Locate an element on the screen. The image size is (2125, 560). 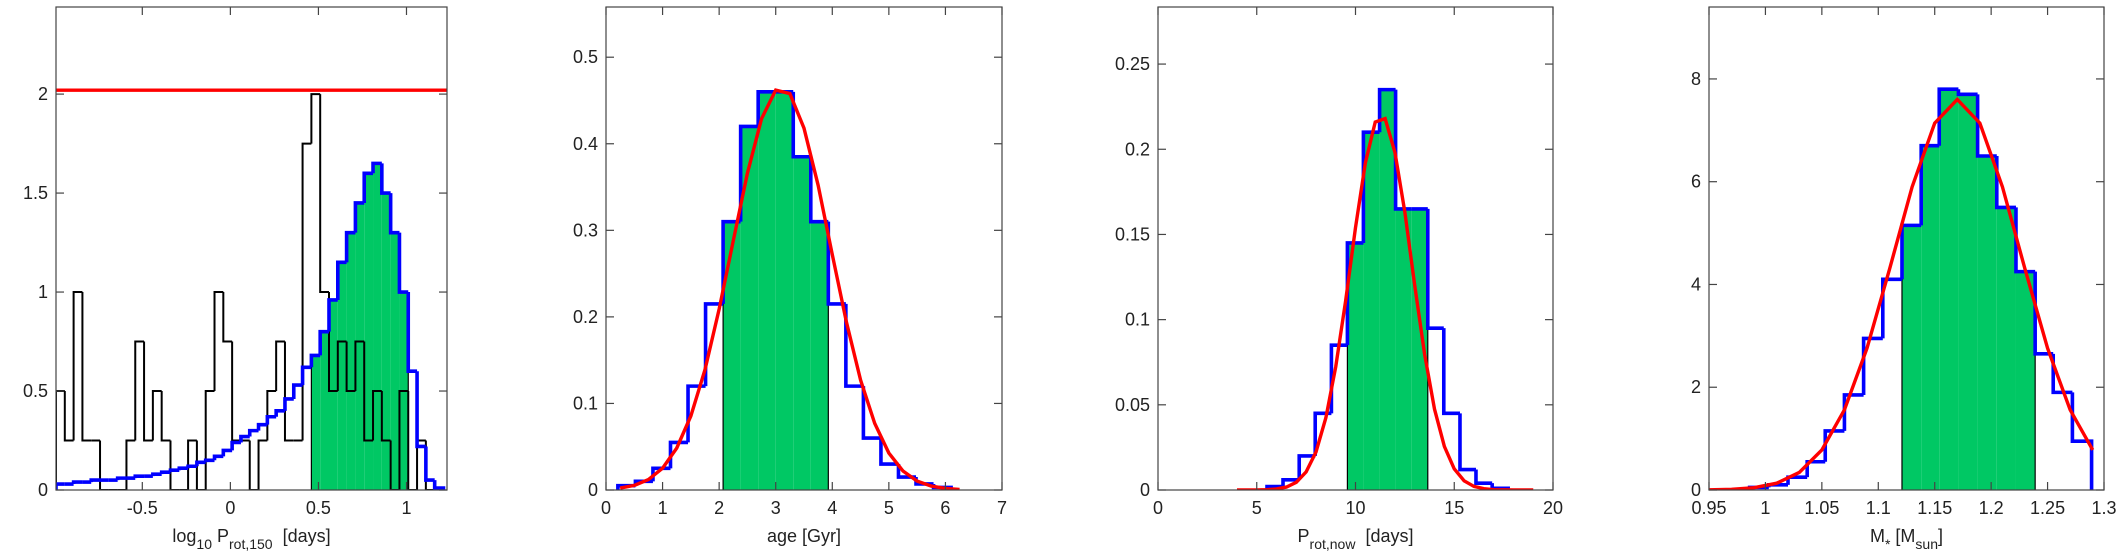
y-tick-label: 0.25 is located at coordinates (1132, 64).